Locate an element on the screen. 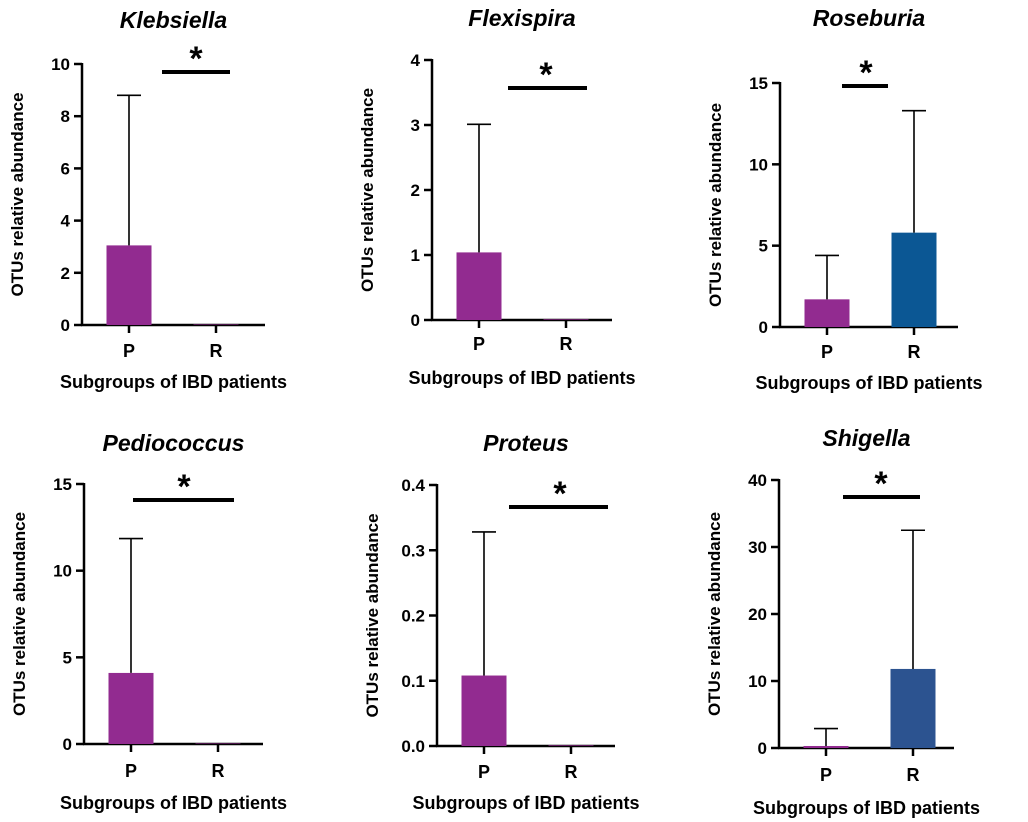 This screenshot has height=822, width=1028. y-tick-label: 3 is located at coordinates (415, 125).